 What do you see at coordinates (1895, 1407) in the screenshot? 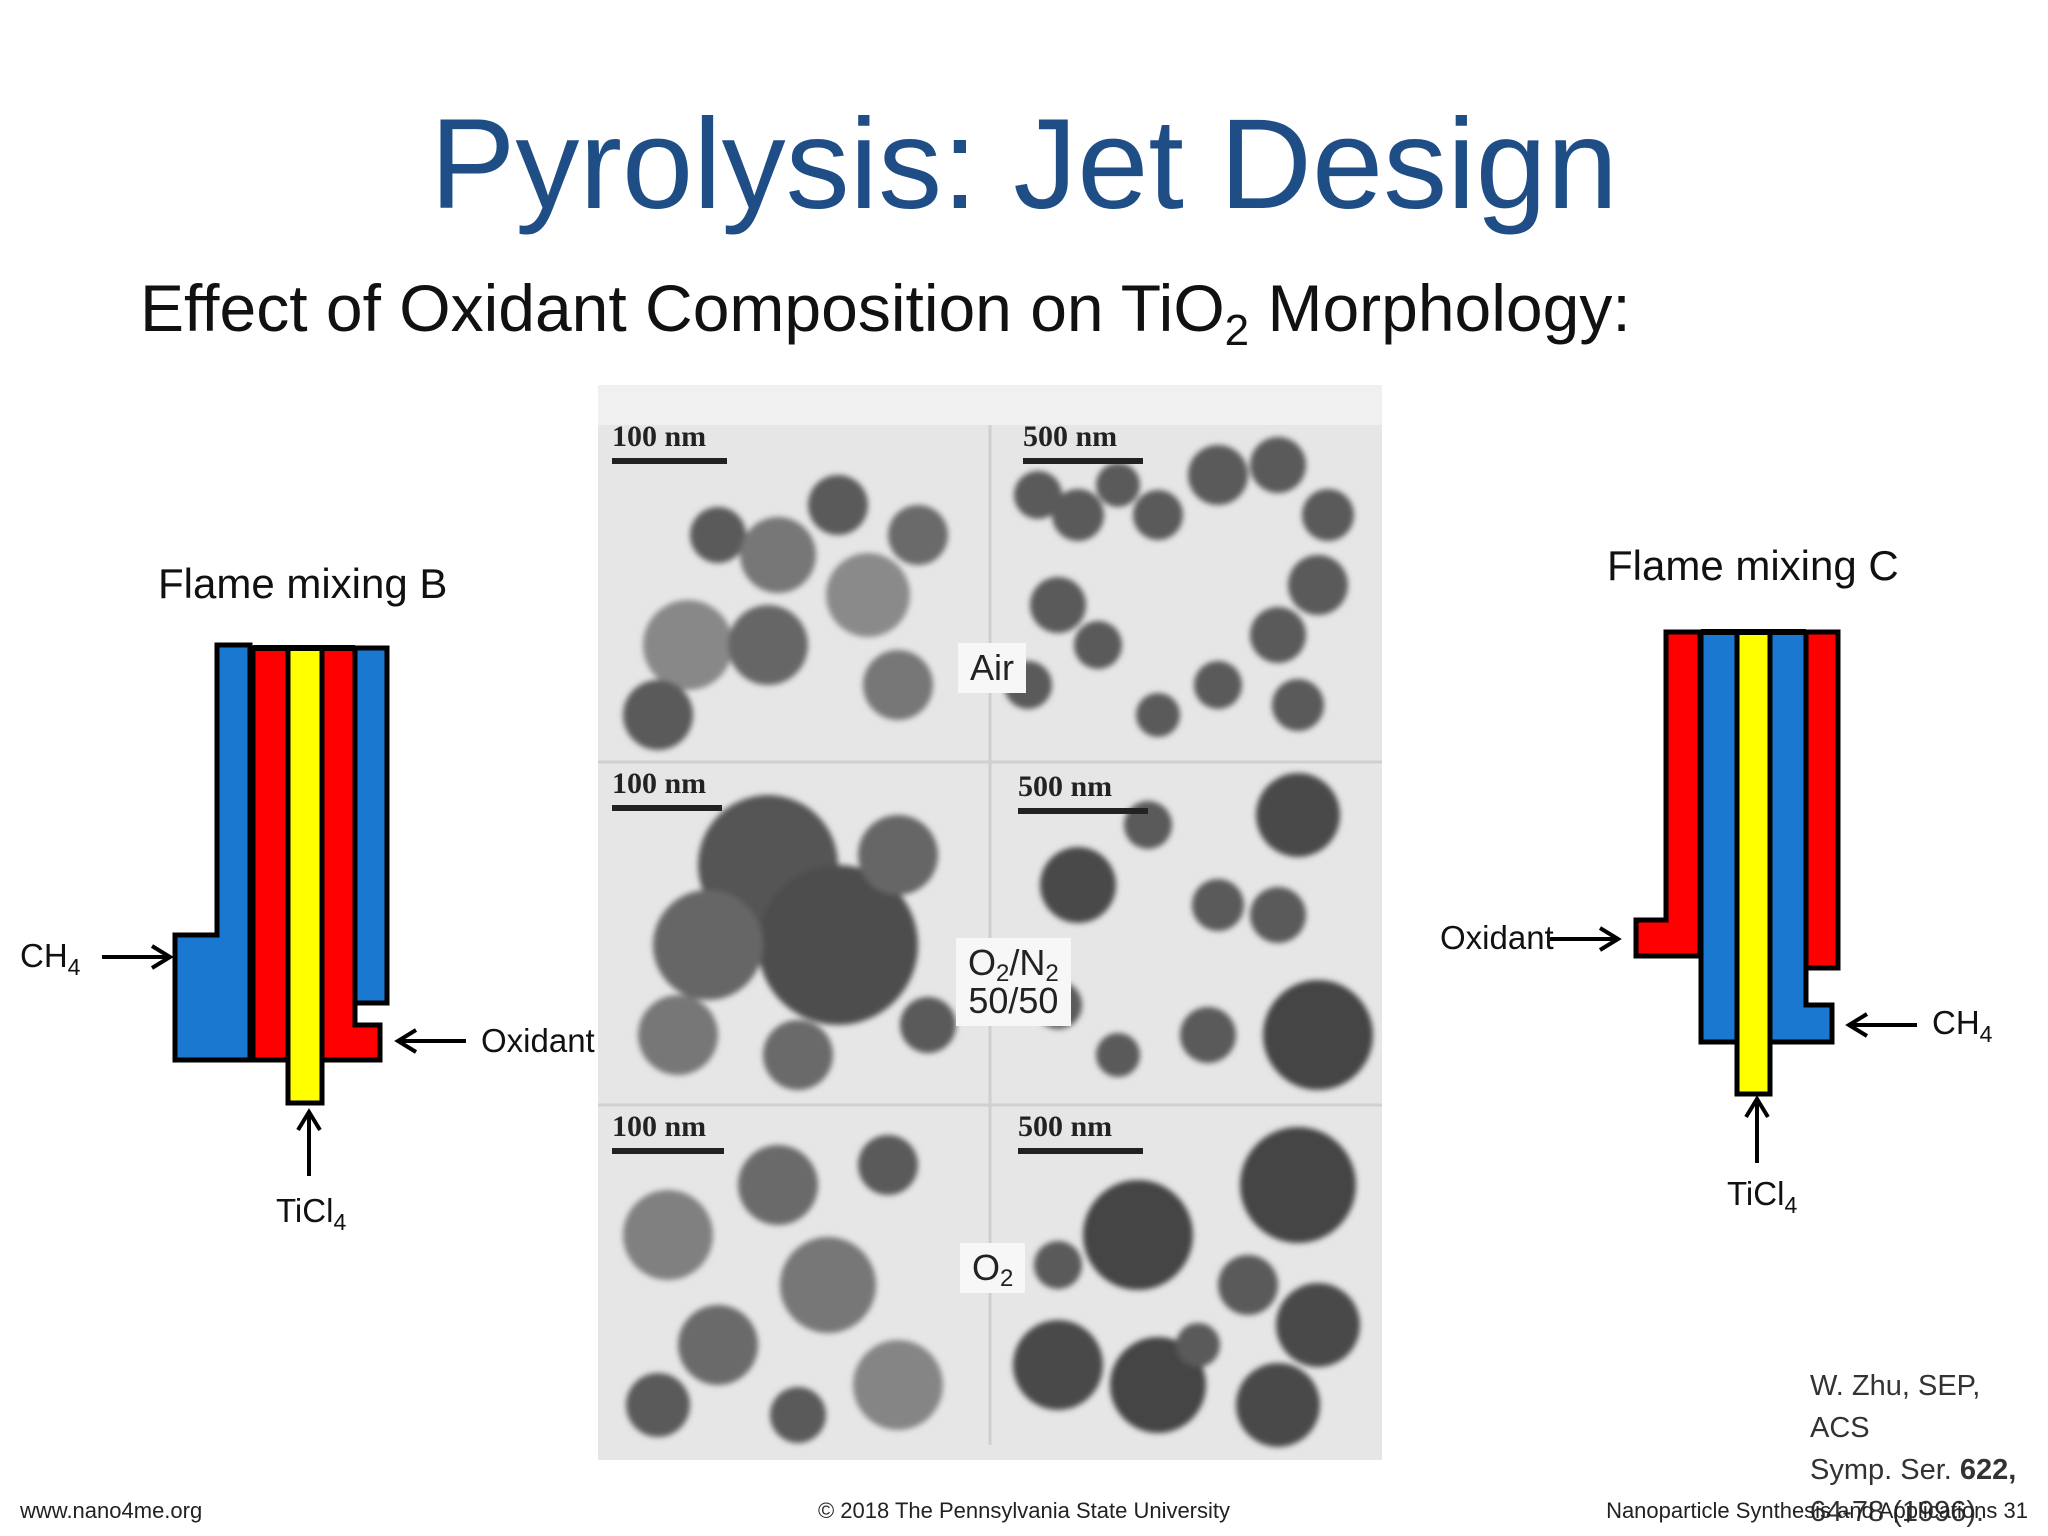
I see `citation-line-1: W. Zhu, SEP, ACS` at bounding box center [1895, 1407].